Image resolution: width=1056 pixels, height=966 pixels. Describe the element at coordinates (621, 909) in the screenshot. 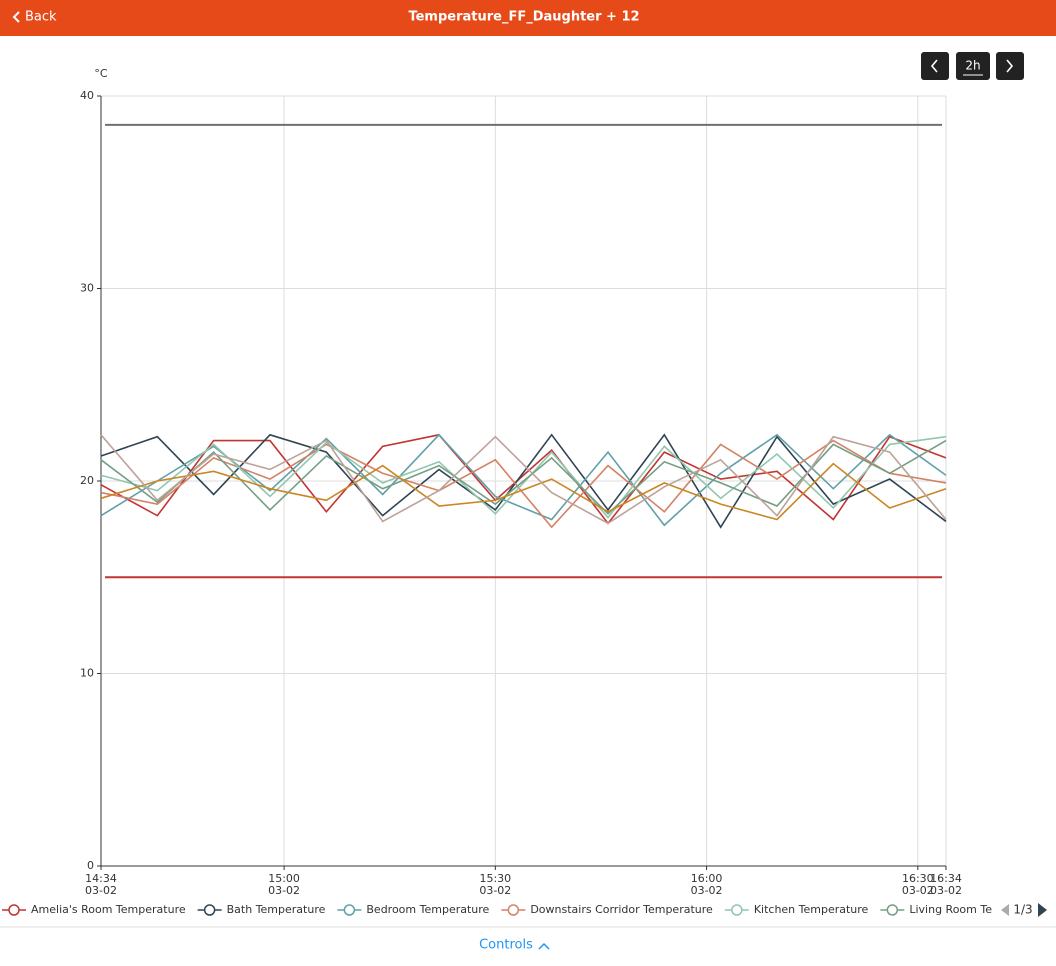

I see `legend-label: Downstairs Corridor Temperature` at that location.